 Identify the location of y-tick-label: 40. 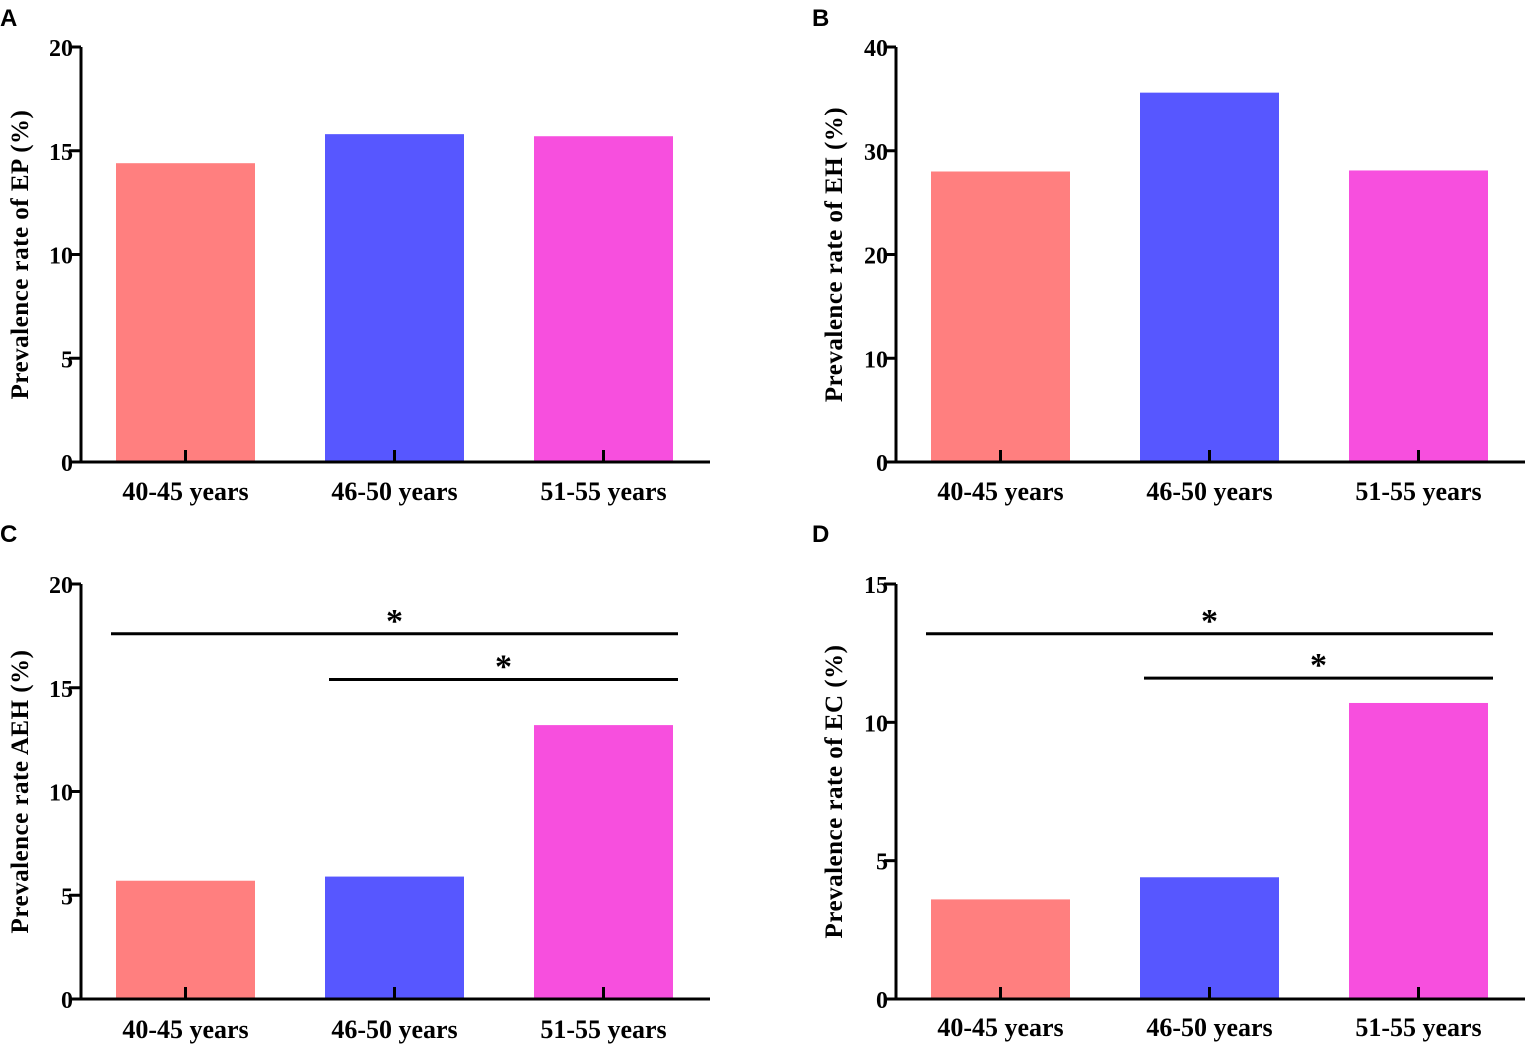
(876, 49).